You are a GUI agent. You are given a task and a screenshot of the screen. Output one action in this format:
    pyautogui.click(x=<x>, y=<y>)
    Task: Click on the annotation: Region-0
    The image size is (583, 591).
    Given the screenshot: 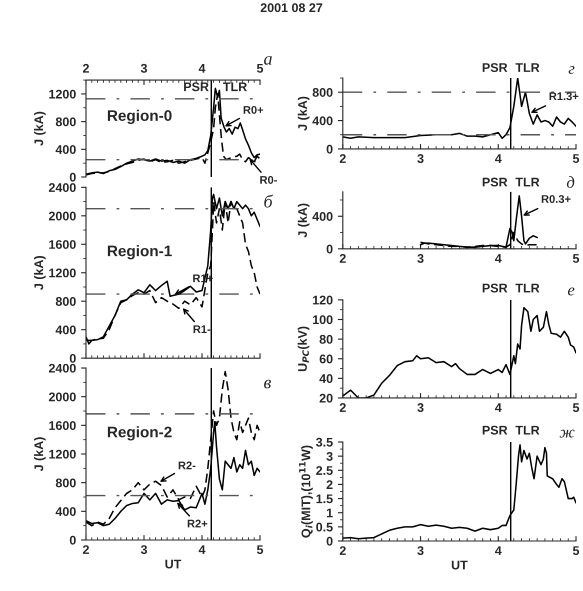 What is the action you would take?
    pyautogui.click(x=140, y=117)
    